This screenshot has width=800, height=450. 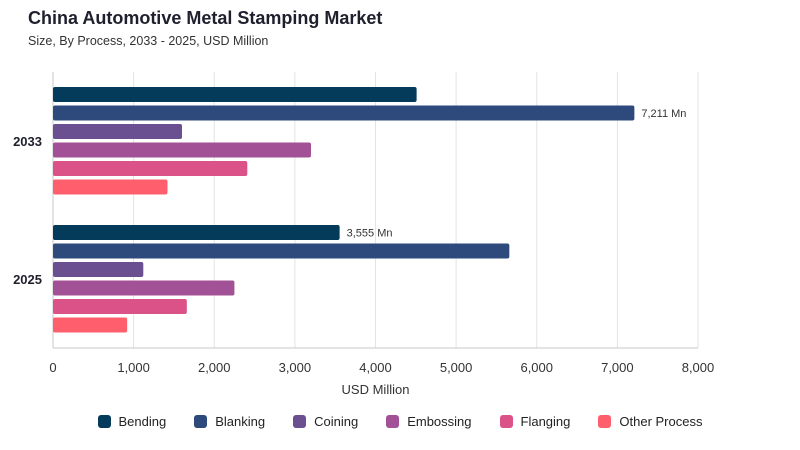 What do you see at coordinates (617, 367) in the screenshot?
I see `x-tick-label: 7,000` at bounding box center [617, 367].